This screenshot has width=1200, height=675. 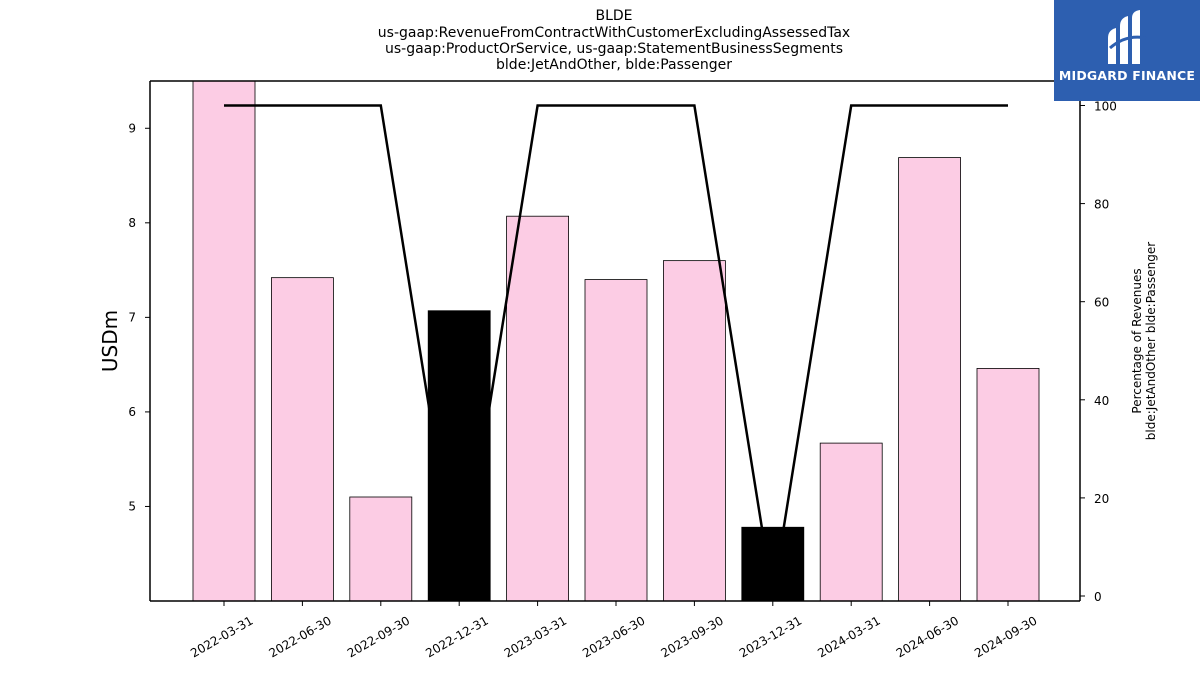 What do you see at coordinates (927, 636) in the screenshot?
I see `x-tick-label-2024-06-30: 2024-06-30` at bounding box center [927, 636].